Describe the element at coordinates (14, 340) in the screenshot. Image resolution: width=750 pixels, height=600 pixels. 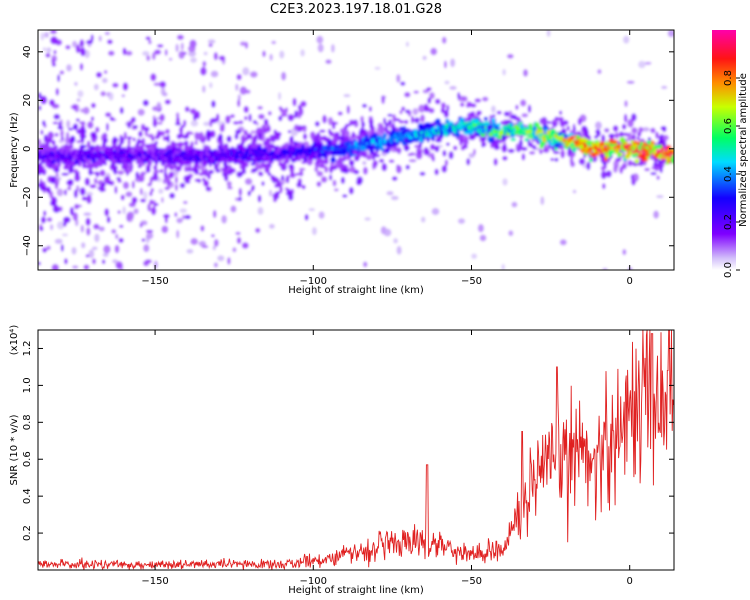
I see `snr-y-unit: (x10⁴)` at that location.